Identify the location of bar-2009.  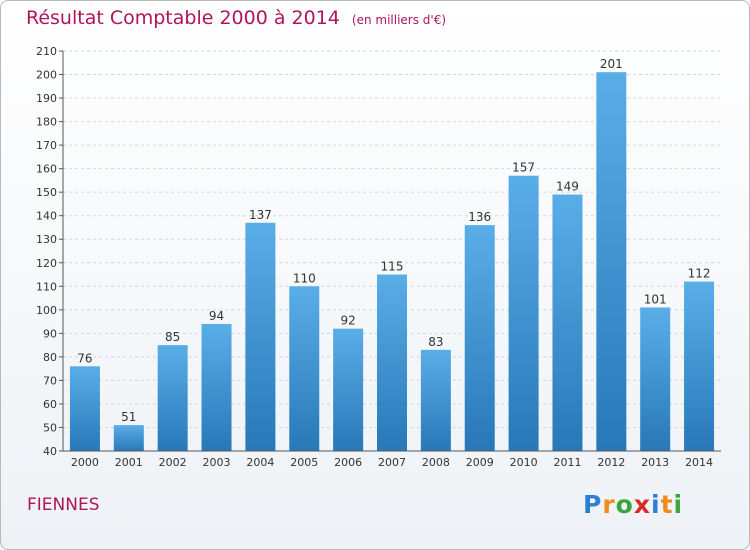
(479, 338).